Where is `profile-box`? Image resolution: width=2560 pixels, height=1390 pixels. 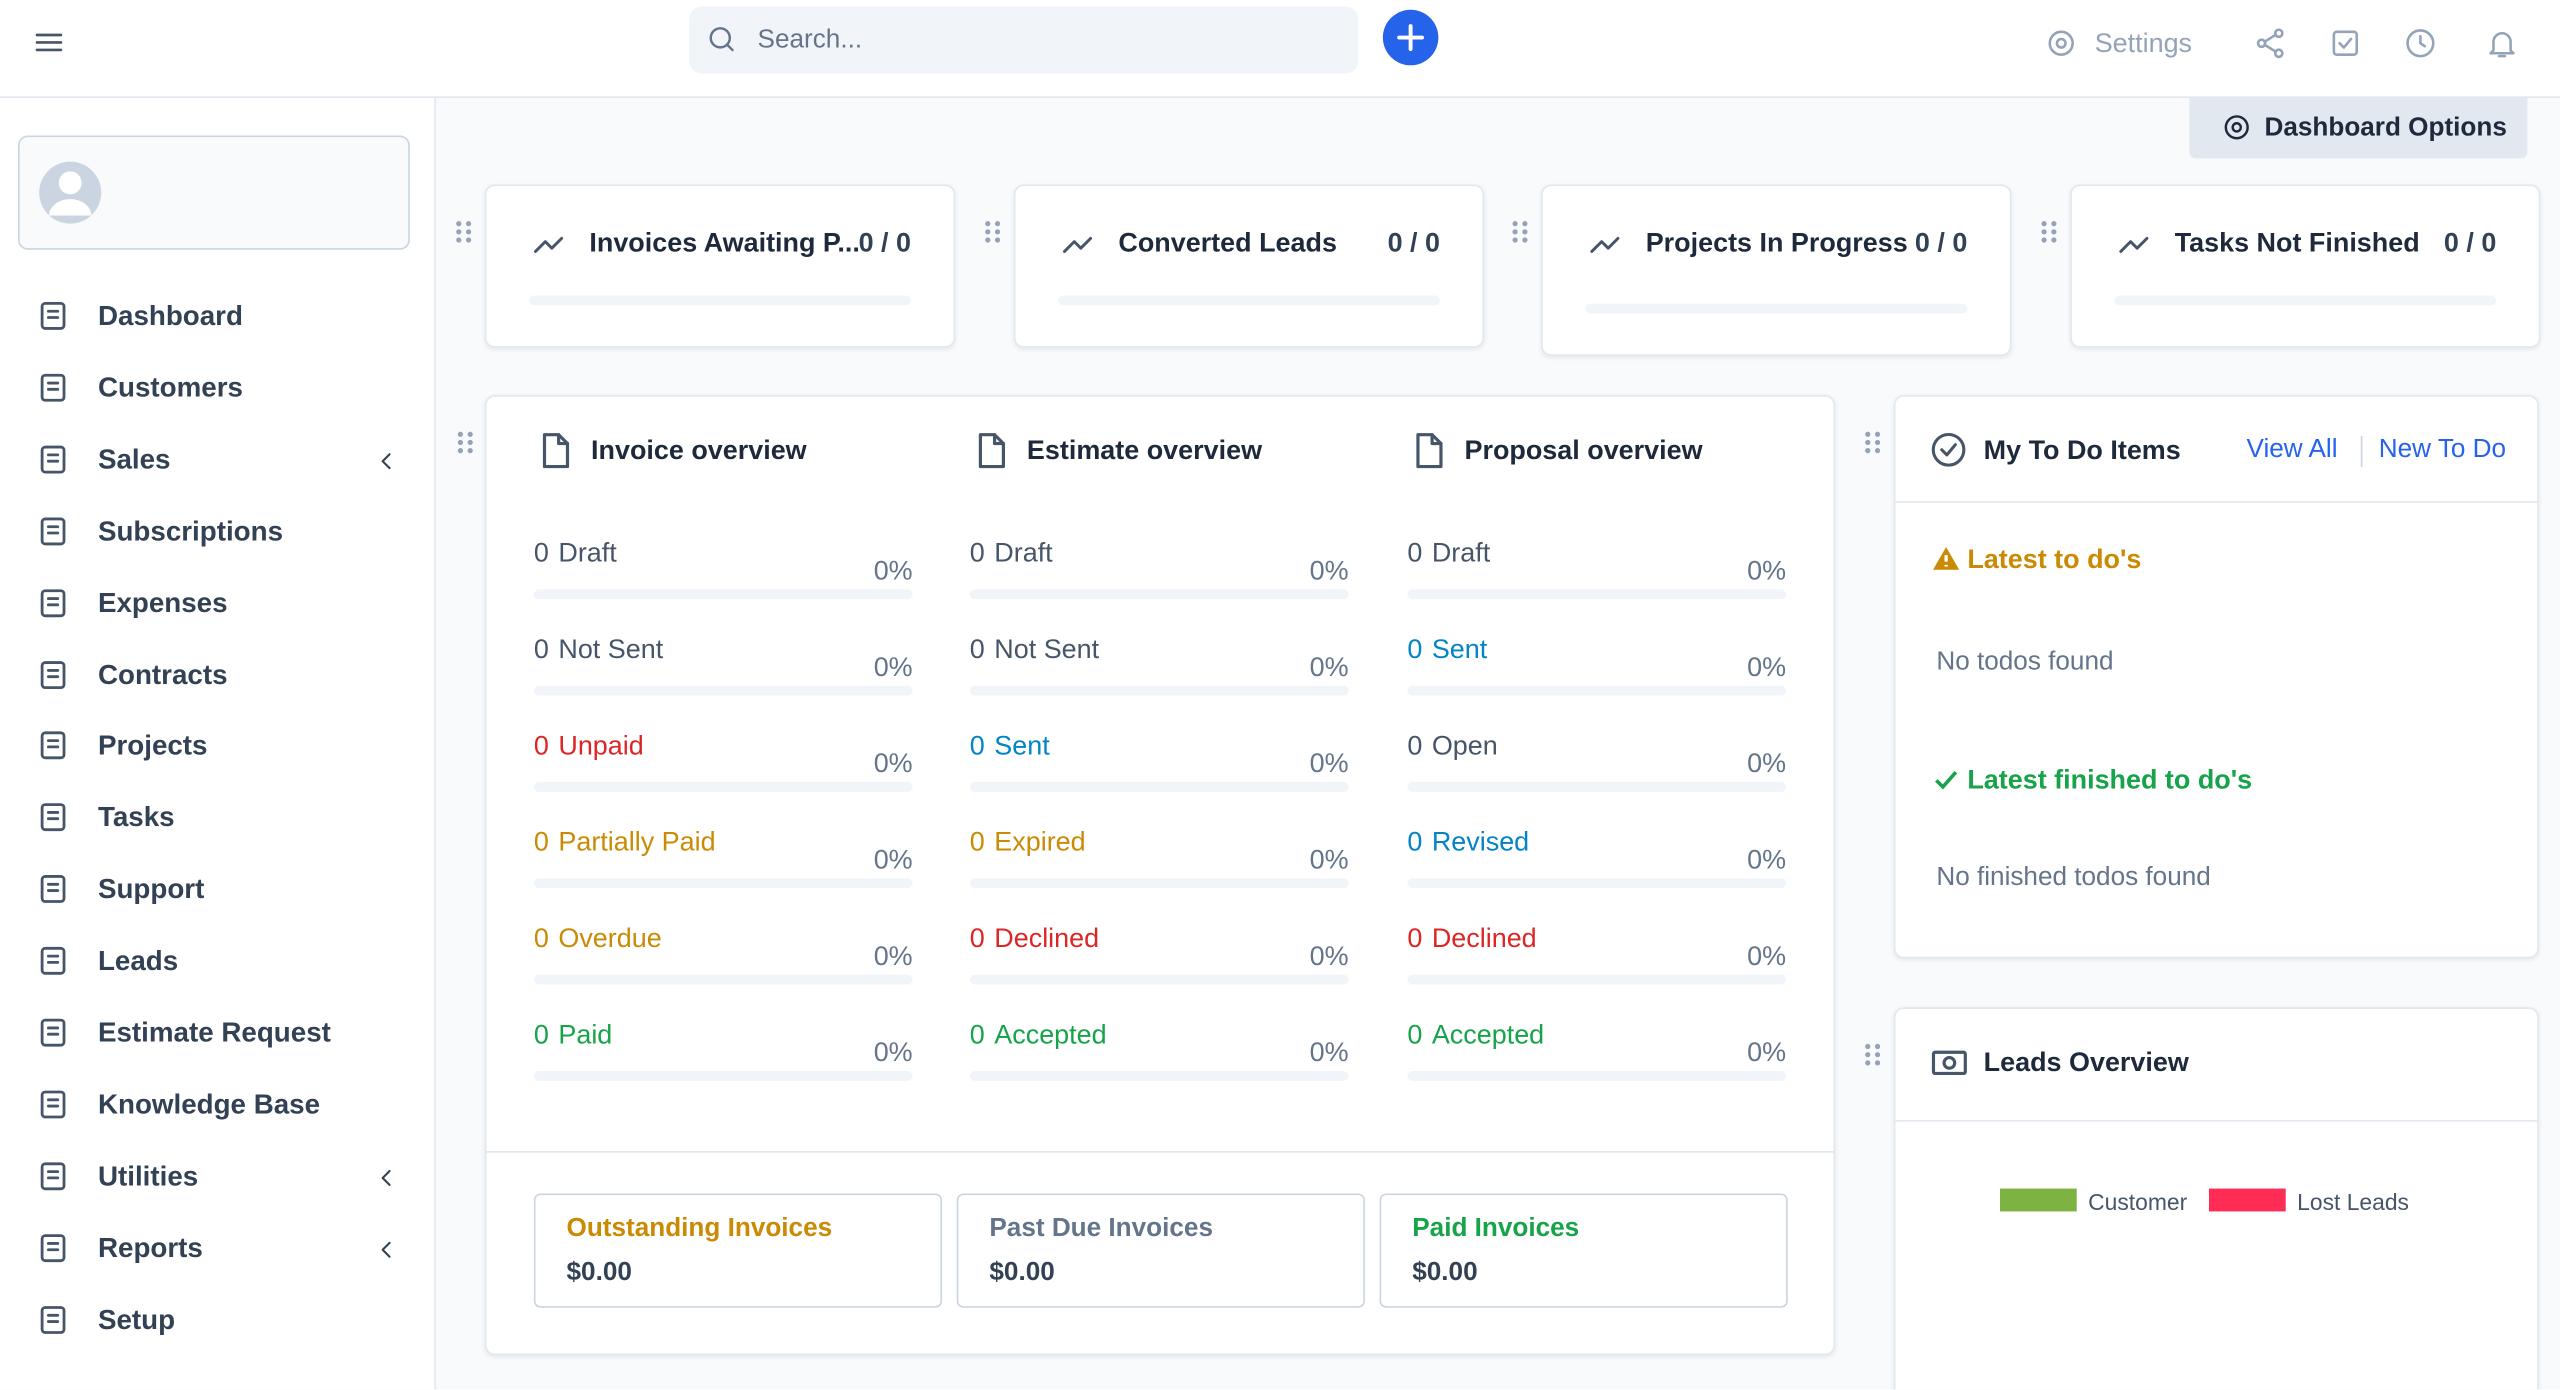 profile-box is located at coordinates (213, 192).